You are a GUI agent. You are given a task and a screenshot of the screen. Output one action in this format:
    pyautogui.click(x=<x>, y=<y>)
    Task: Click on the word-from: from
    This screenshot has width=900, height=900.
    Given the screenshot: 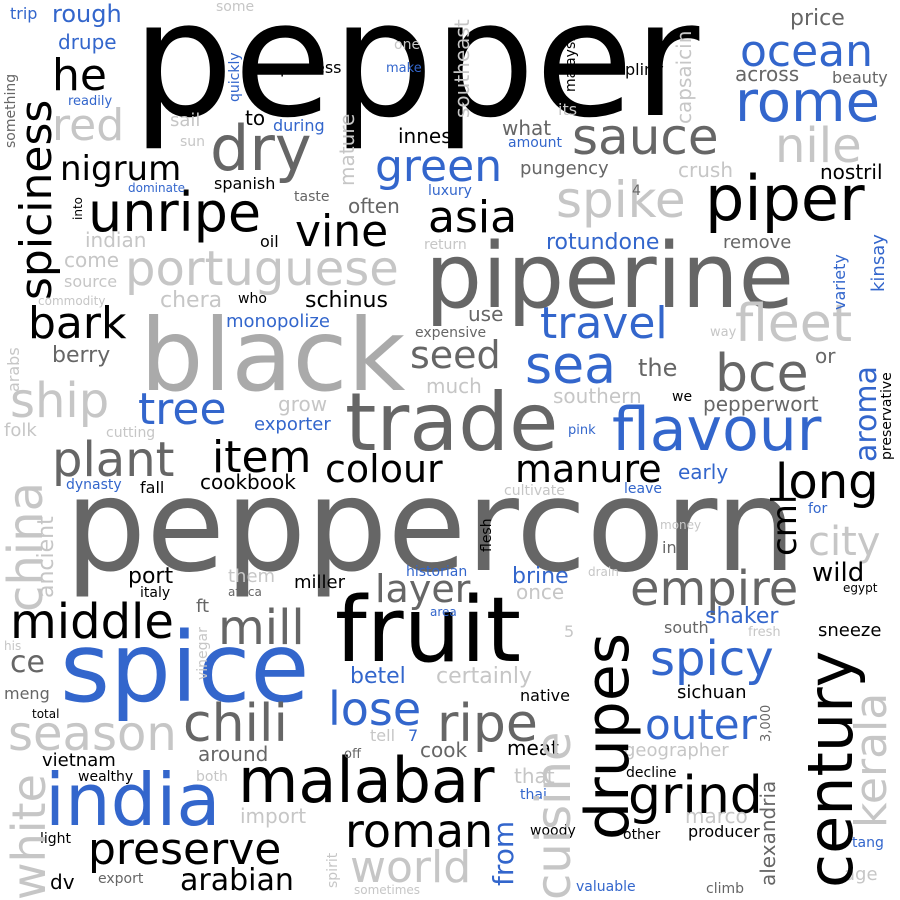 What is the action you would take?
    pyautogui.click(x=503, y=853)
    